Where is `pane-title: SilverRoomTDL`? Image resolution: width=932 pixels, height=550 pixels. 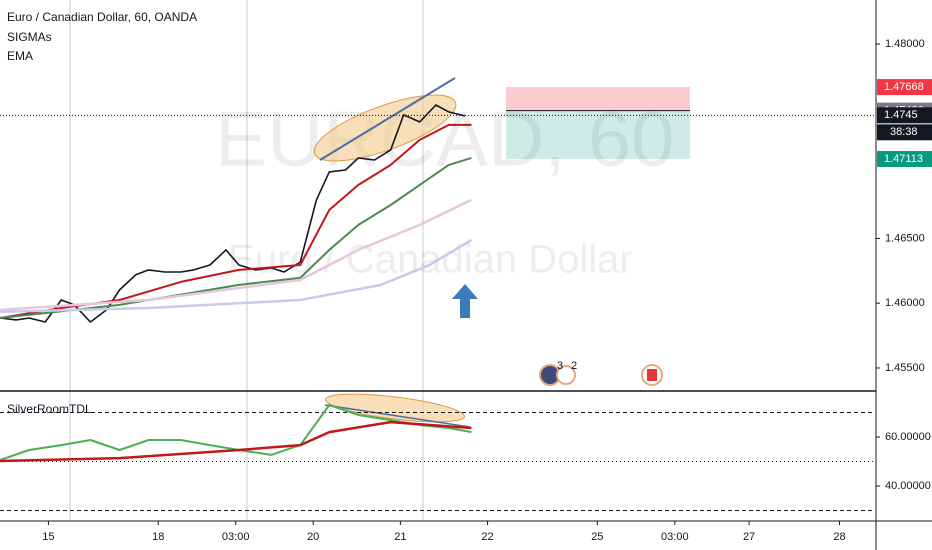 pane-title: SilverRoomTDL is located at coordinates (49, 409).